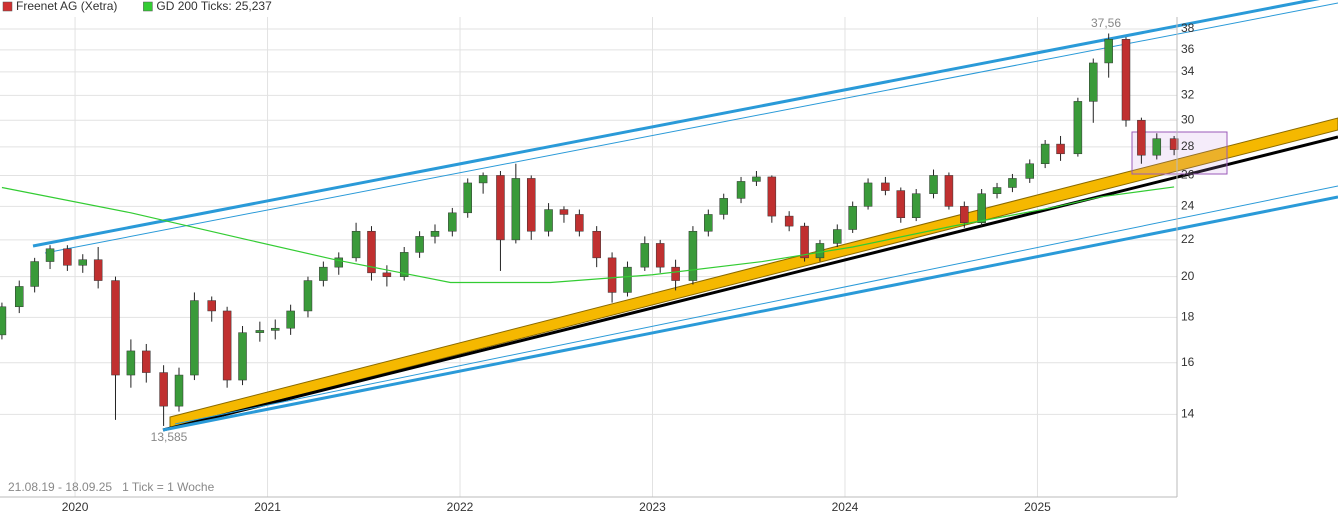 Image resolution: width=1338 pixels, height=532 pixels. What do you see at coordinates (111, 487) in the screenshot?
I see `range-note: 21.08.19 - 18.09.25 1 Tick = 1 Woche` at bounding box center [111, 487].